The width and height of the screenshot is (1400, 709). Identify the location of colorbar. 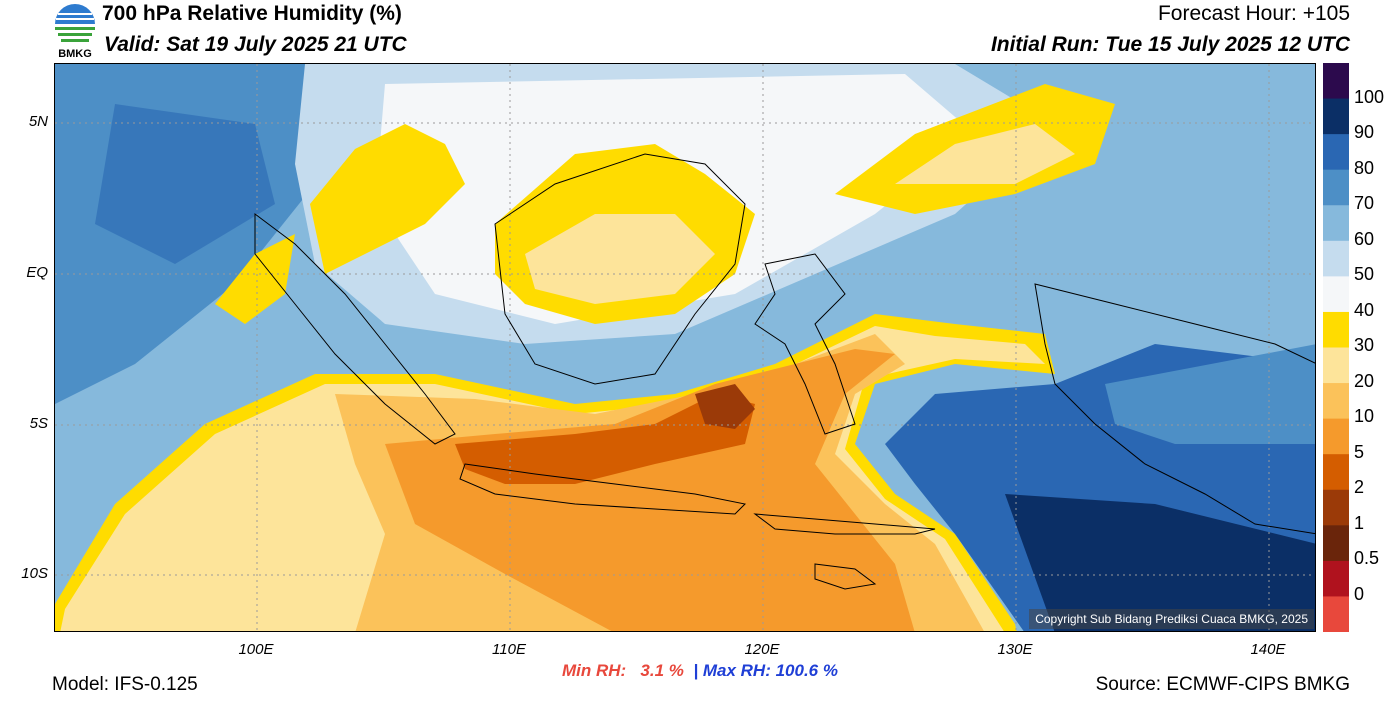
(1336, 347).